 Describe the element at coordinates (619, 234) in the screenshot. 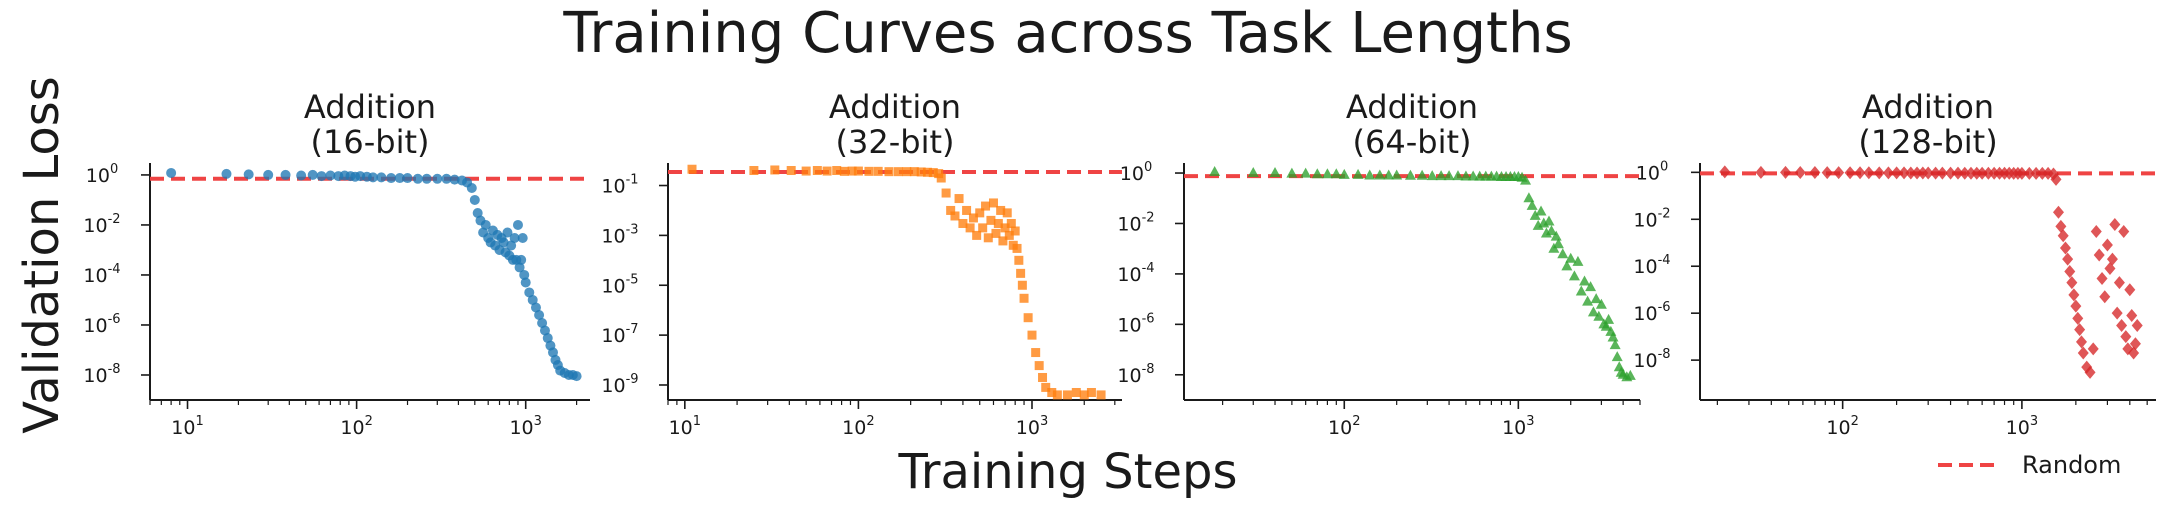

I see `y-tick-label: 10⁻³` at that location.